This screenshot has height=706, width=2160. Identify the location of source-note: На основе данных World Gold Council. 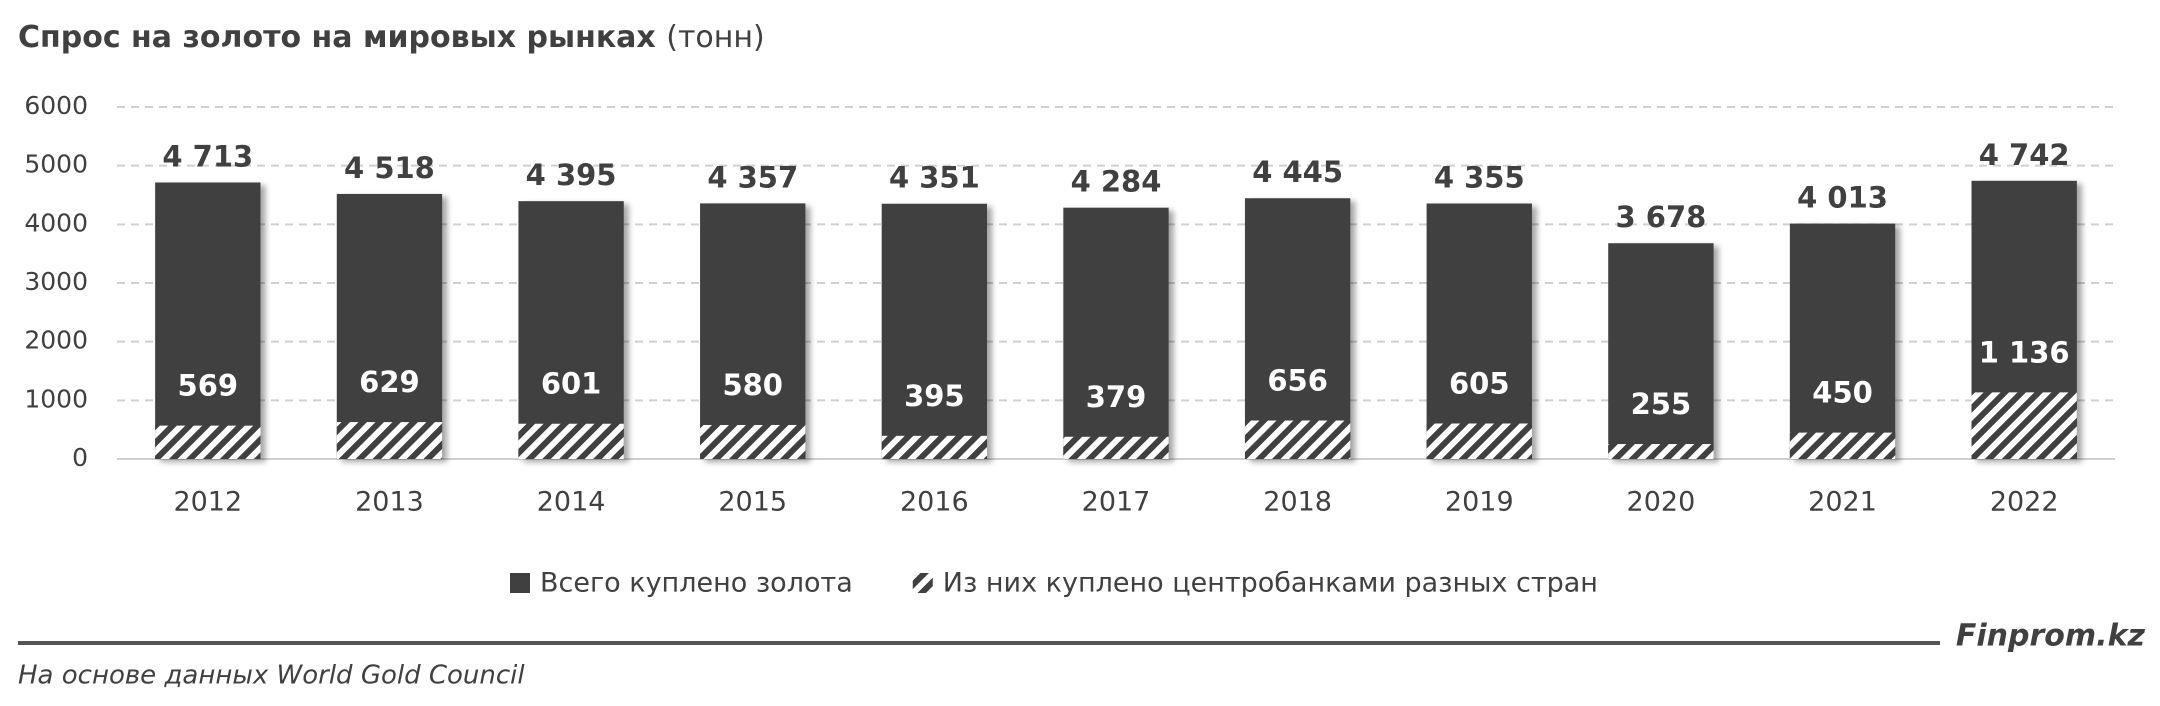
(271, 676).